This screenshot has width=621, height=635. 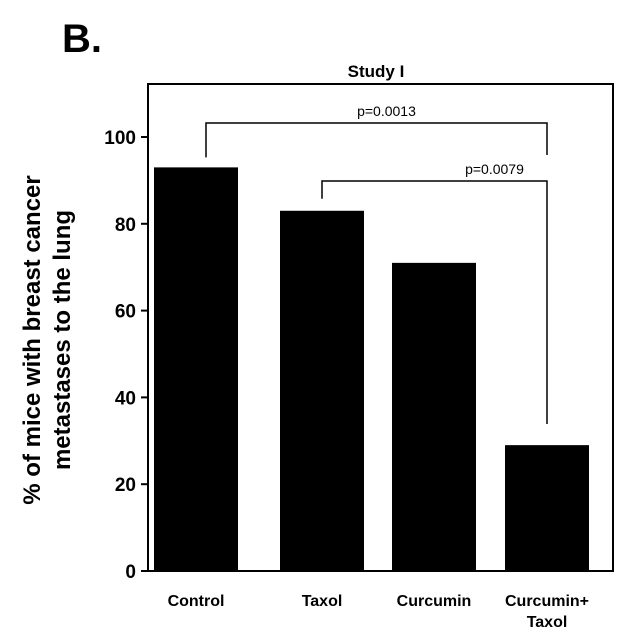 What do you see at coordinates (125, 312) in the screenshot?
I see `y-tick-label: 60` at bounding box center [125, 312].